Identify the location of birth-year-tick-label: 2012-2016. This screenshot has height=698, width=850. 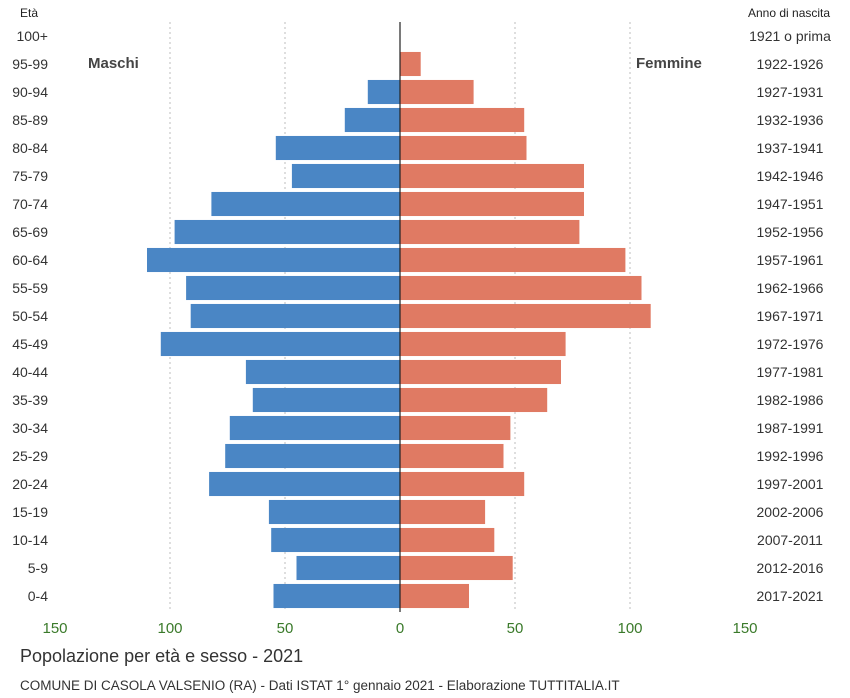
(790, 568).